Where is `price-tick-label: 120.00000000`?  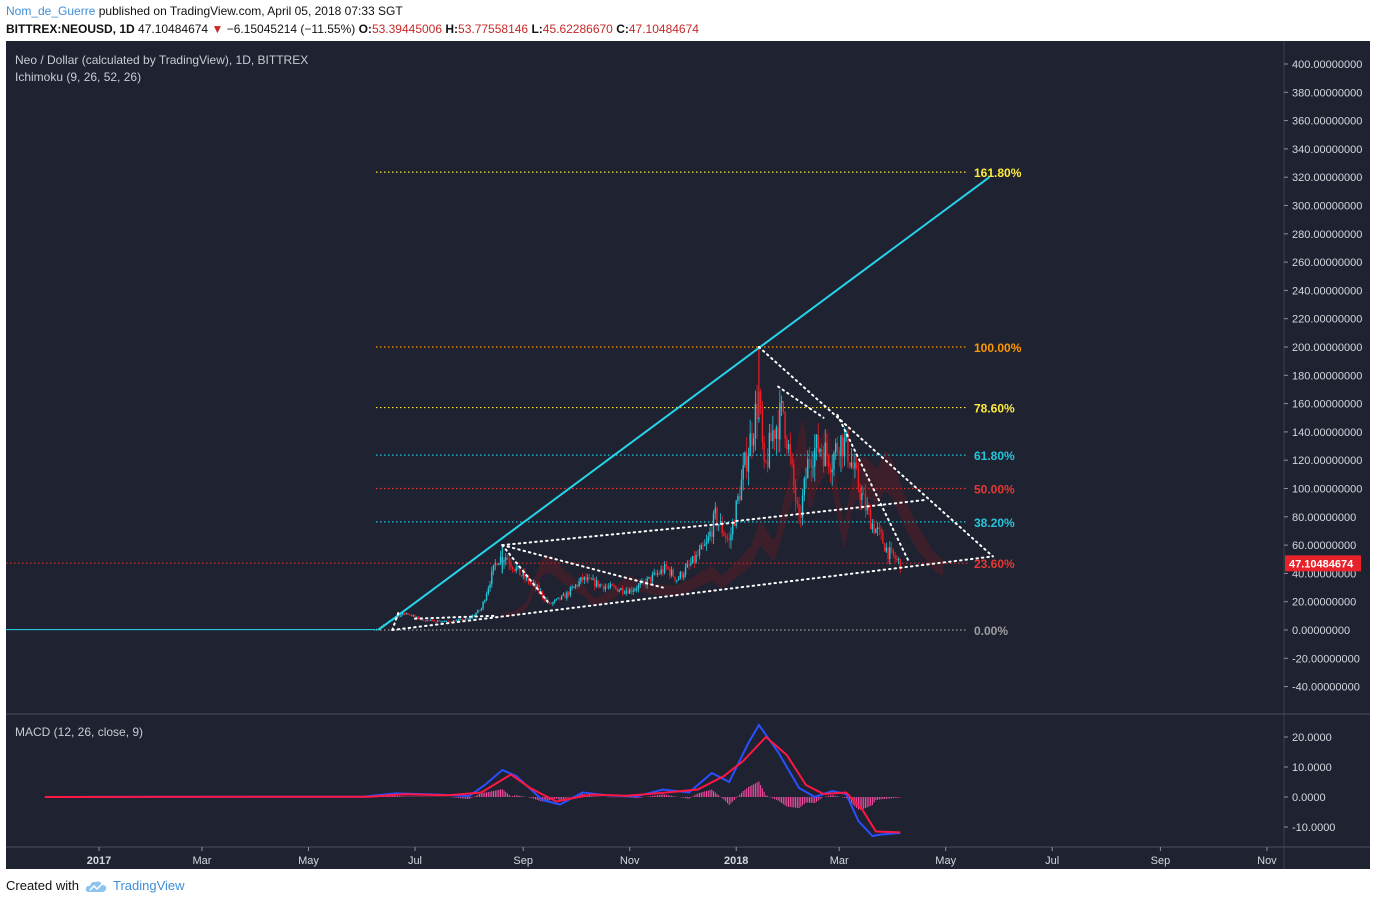
price-tick-label: 120.00000000 is located at coordinates (1327, 461).